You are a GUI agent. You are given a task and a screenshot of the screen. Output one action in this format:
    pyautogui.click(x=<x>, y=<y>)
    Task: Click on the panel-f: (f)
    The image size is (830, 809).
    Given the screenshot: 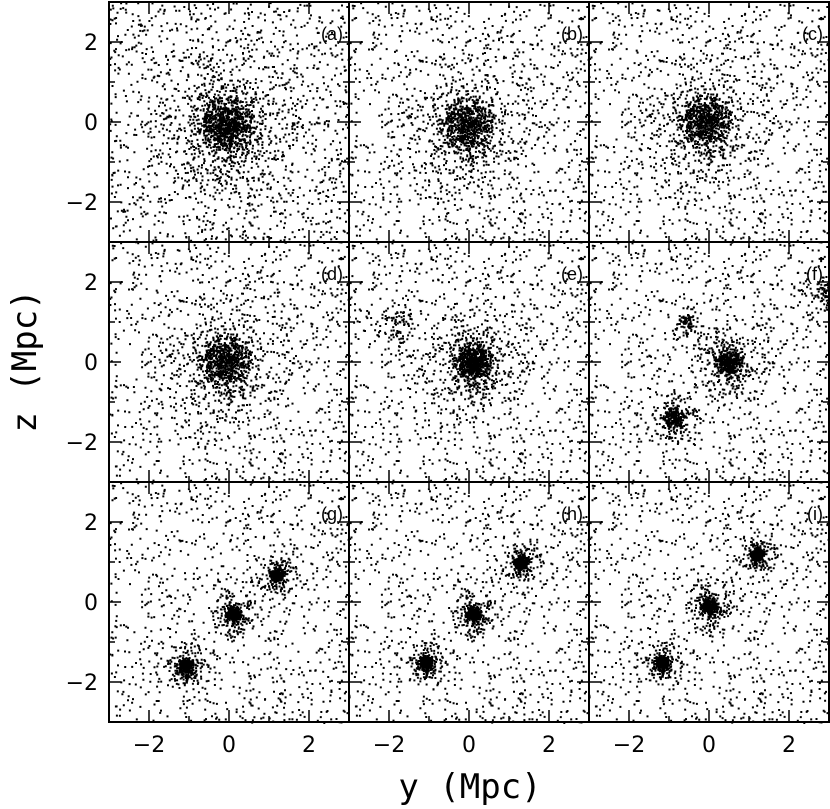 What is the action you would take?
    pyautogui.click(x=709, y=362)
    